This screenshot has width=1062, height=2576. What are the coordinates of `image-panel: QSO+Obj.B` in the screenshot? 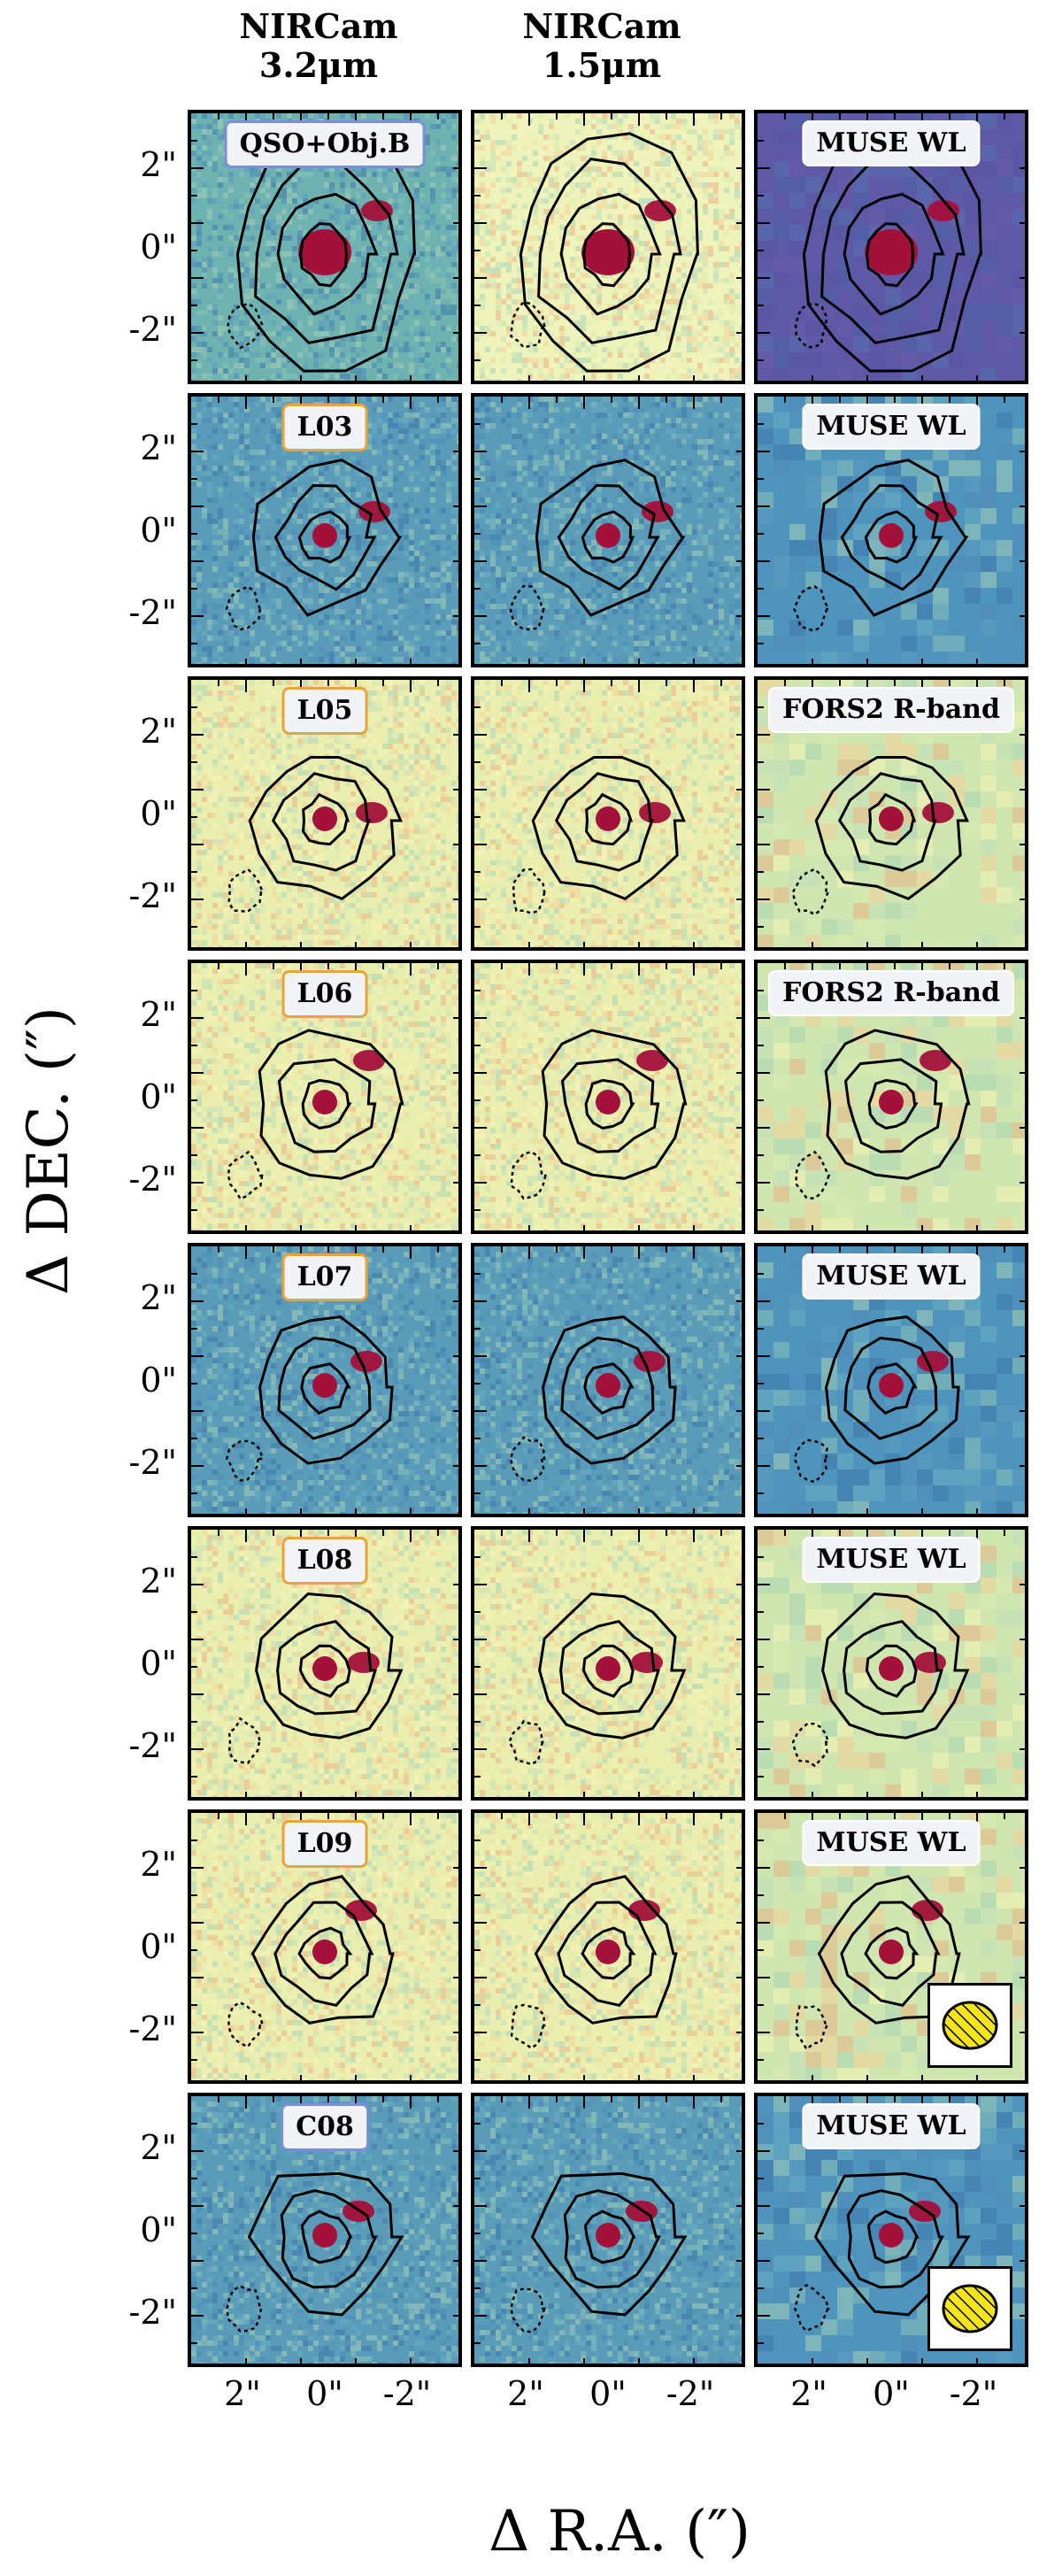 It's located at (325, 247).